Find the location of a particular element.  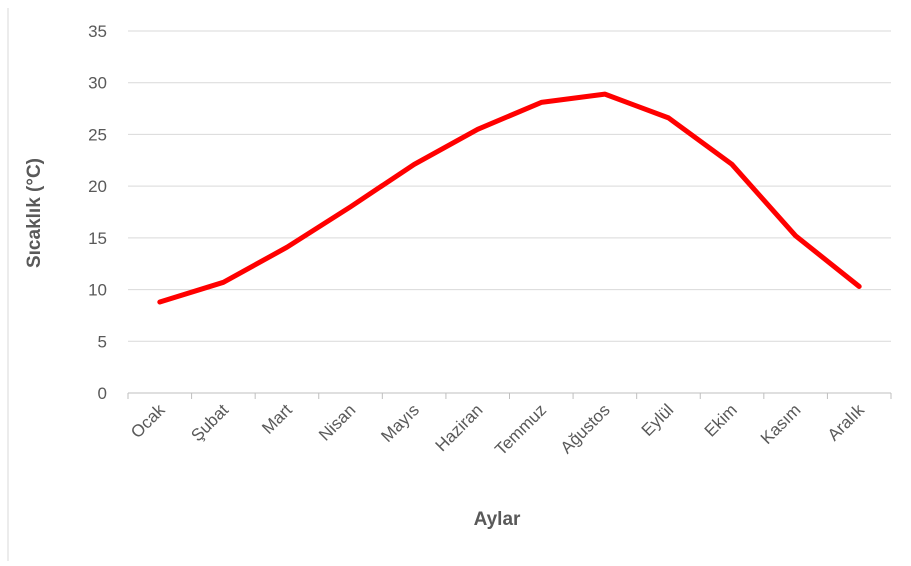

x-tick-label: Ocak is located at coordinates (148, 421).